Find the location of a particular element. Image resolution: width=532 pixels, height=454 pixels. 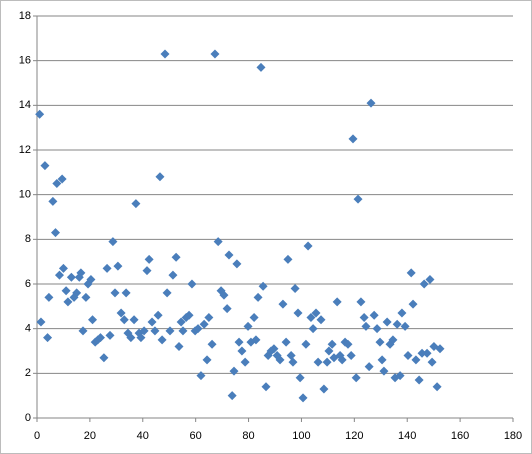

x-tick-label: 60 is located at coordinates (196, 436).